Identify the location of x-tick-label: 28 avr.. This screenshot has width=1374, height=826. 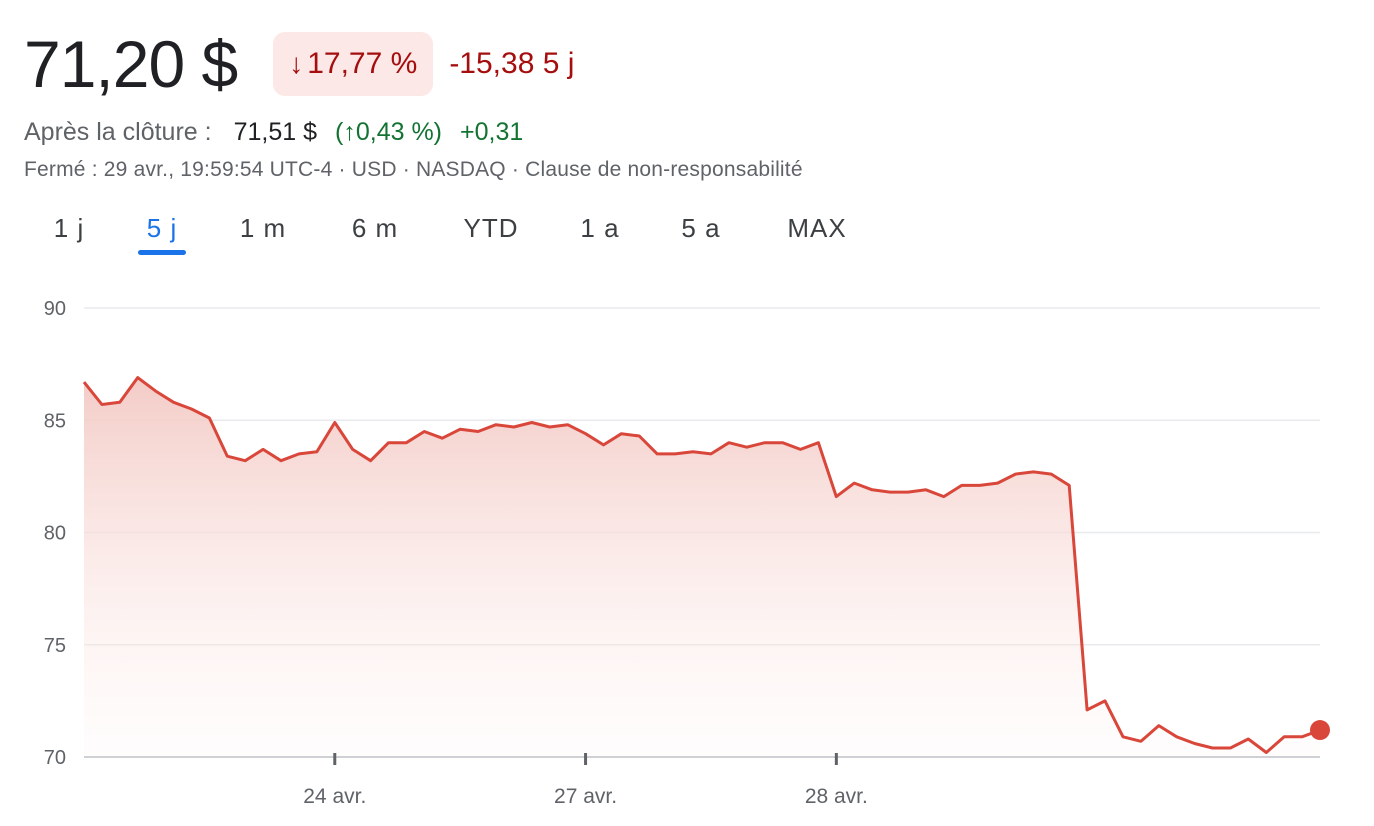
(836, 796).